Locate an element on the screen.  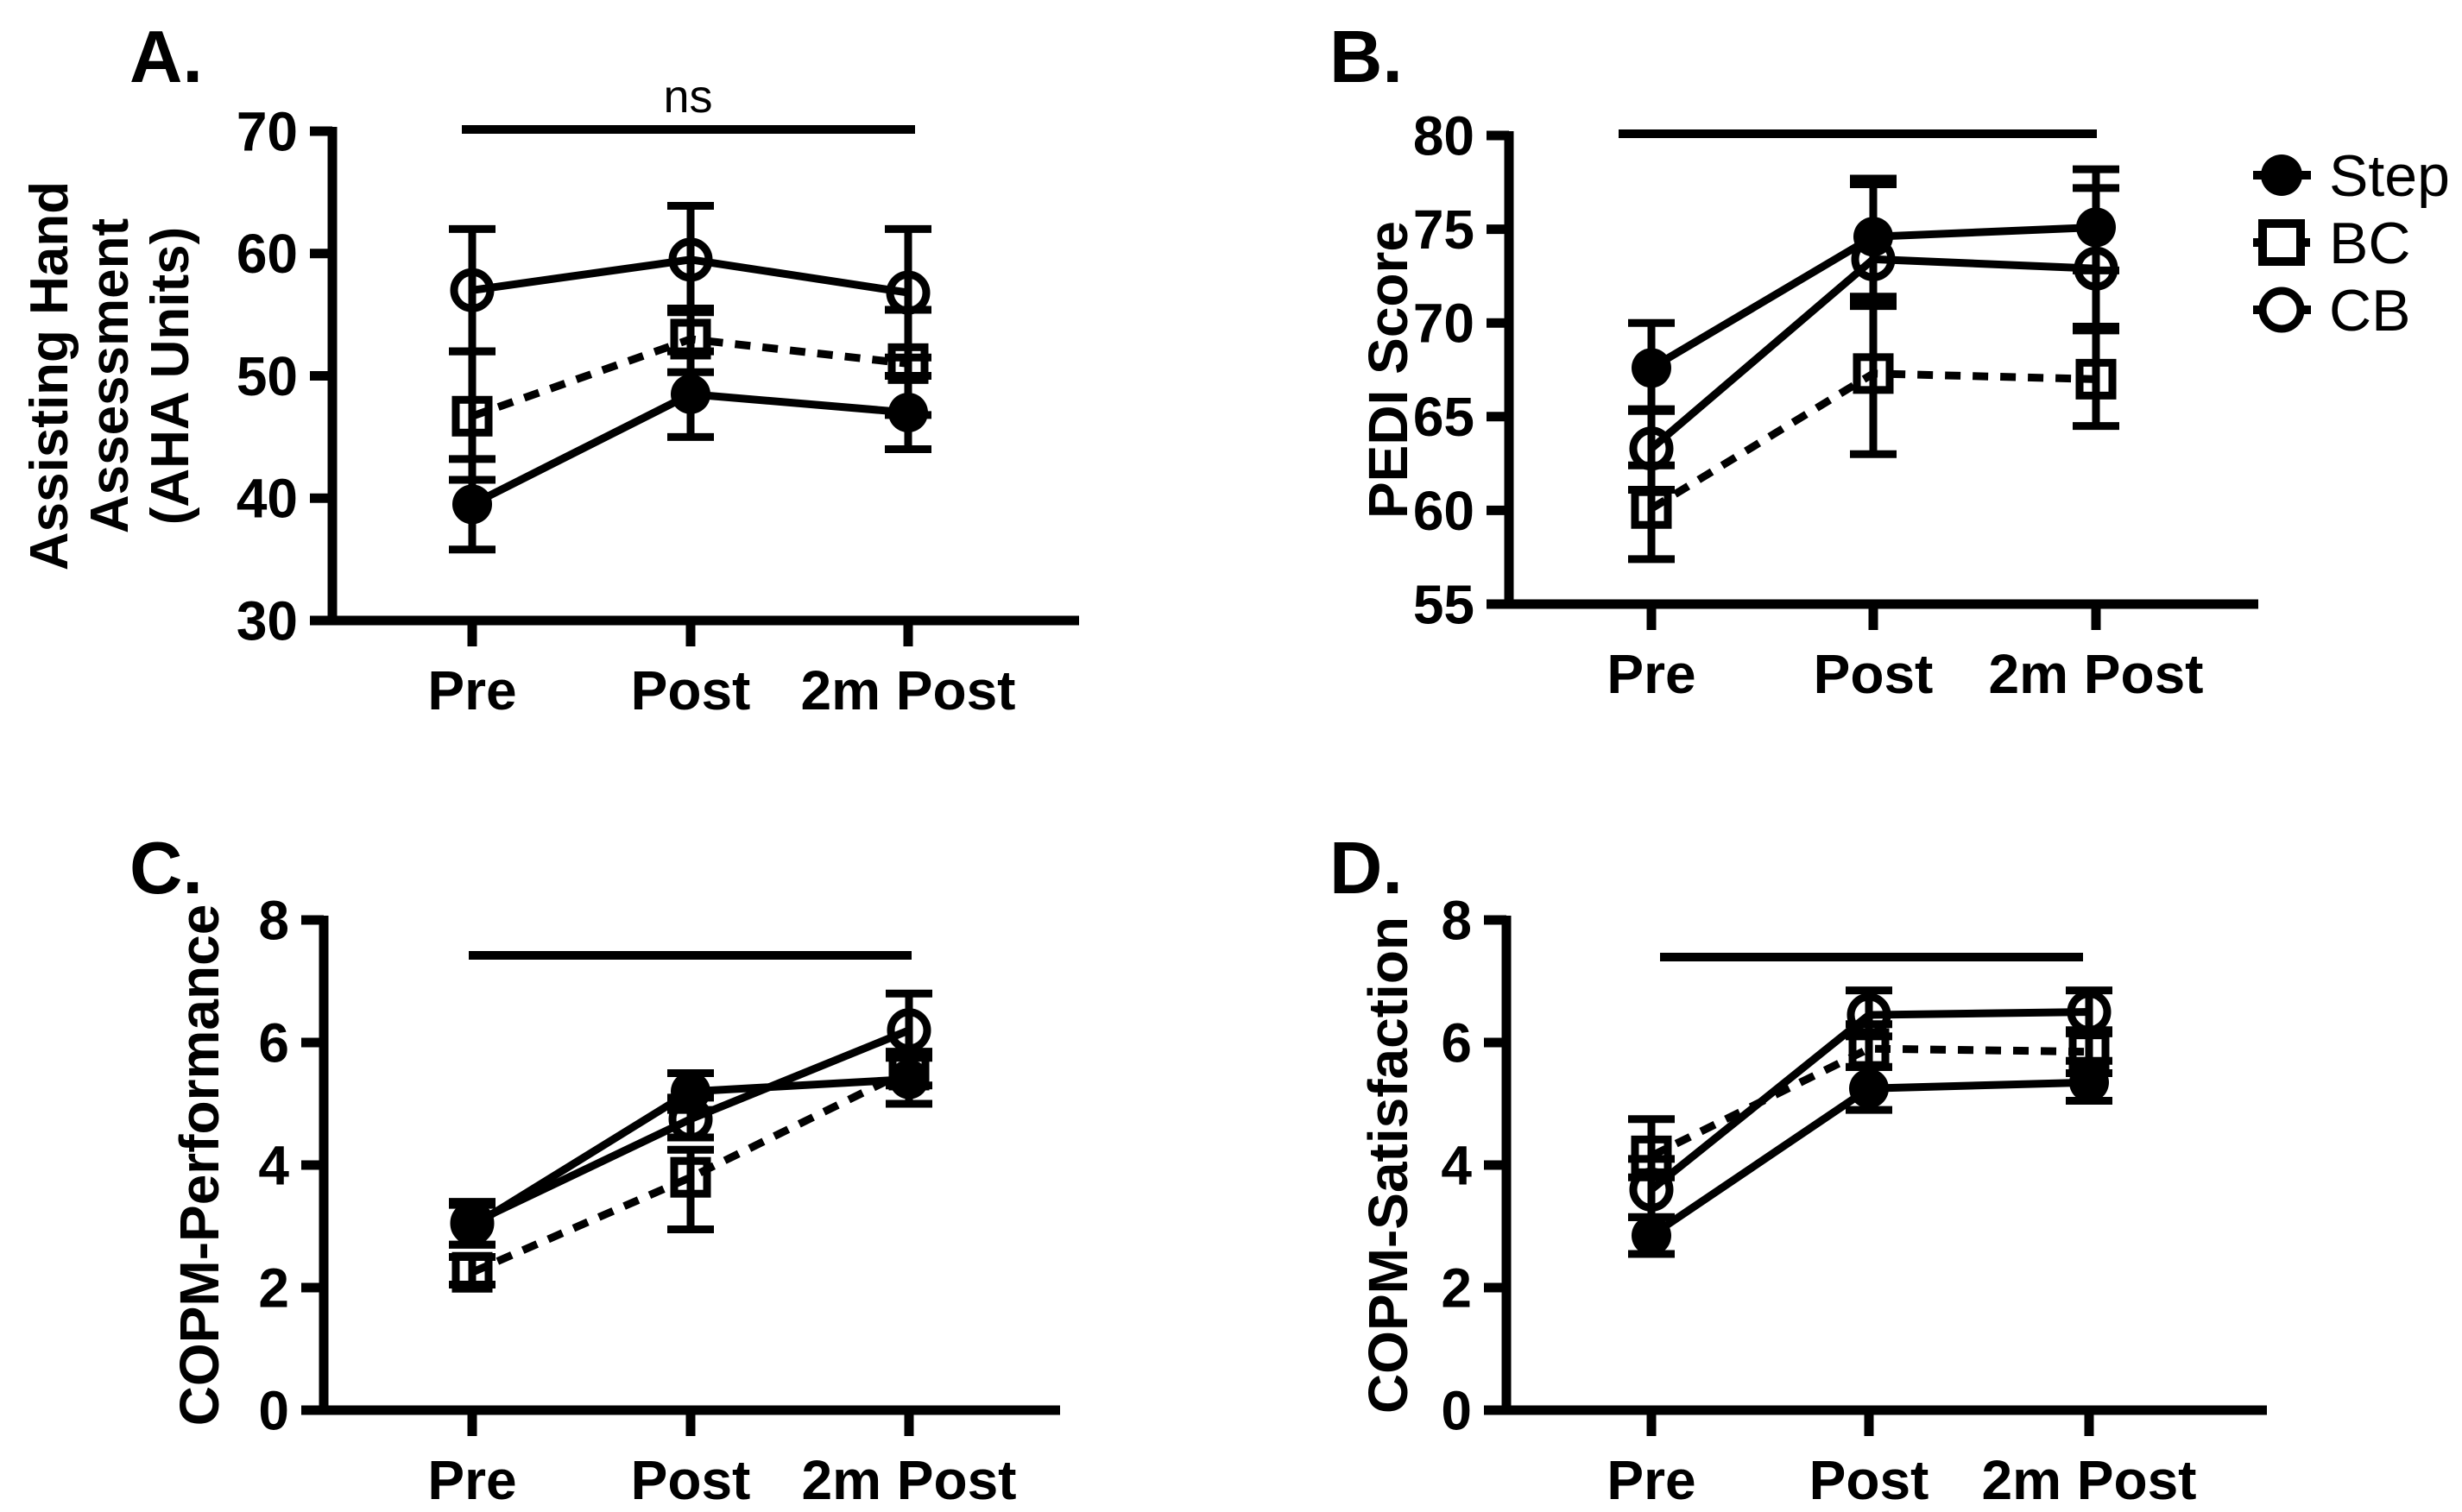
y-tick-label: 80 is located at coordinates (1443, 136).